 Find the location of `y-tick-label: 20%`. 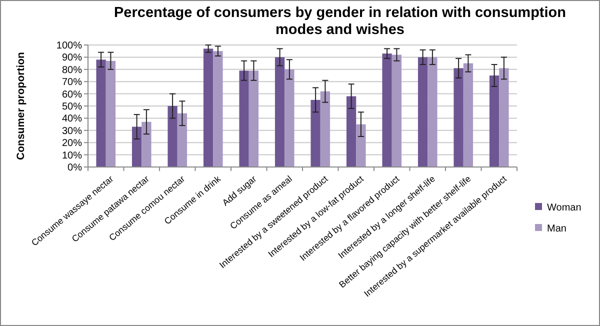

y-tick-label: 20% is located at coordinates (72, 144).